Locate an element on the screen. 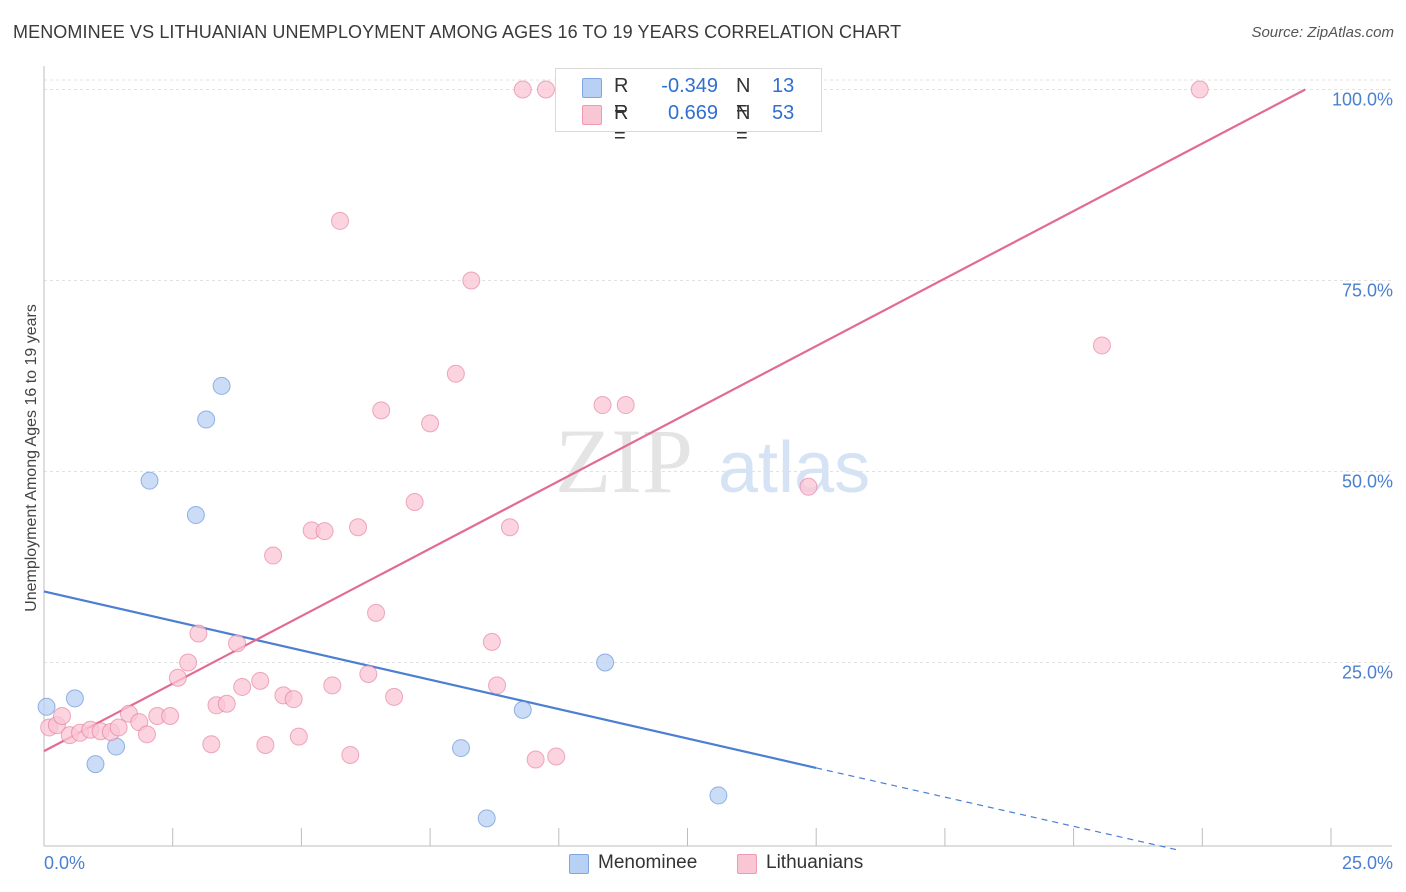  series-legend: Menominee Lithuanians is located at coordinates (703, 865).